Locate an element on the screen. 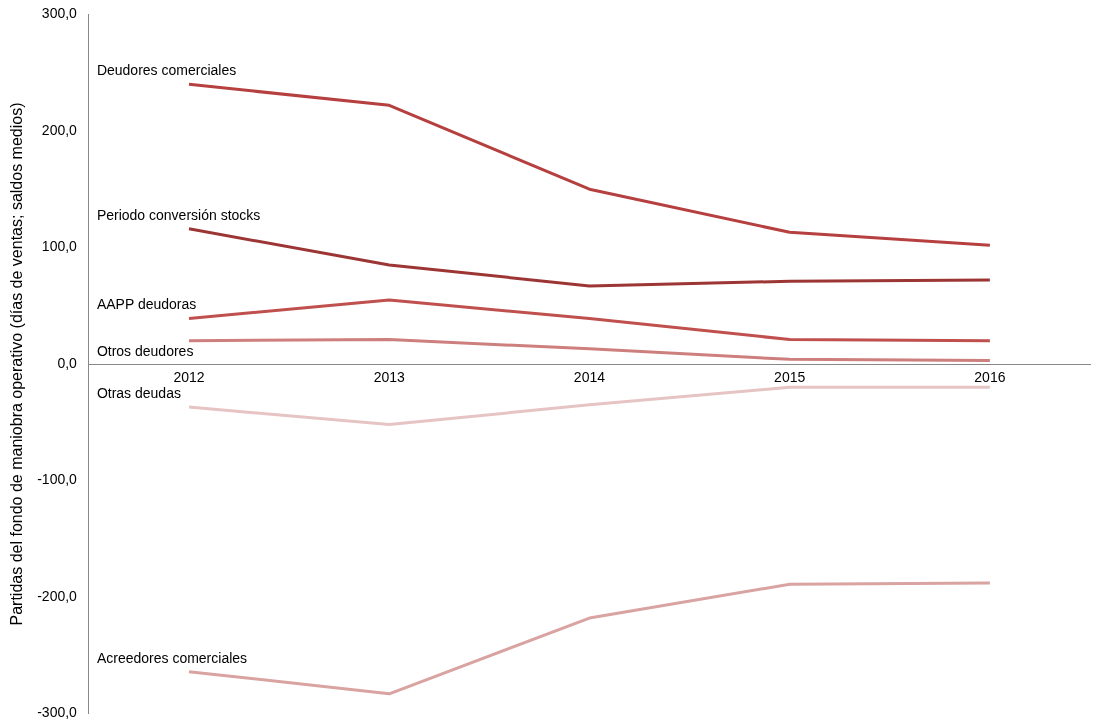  y-tick-label: -300,0 is located at coordinates (57, 712).